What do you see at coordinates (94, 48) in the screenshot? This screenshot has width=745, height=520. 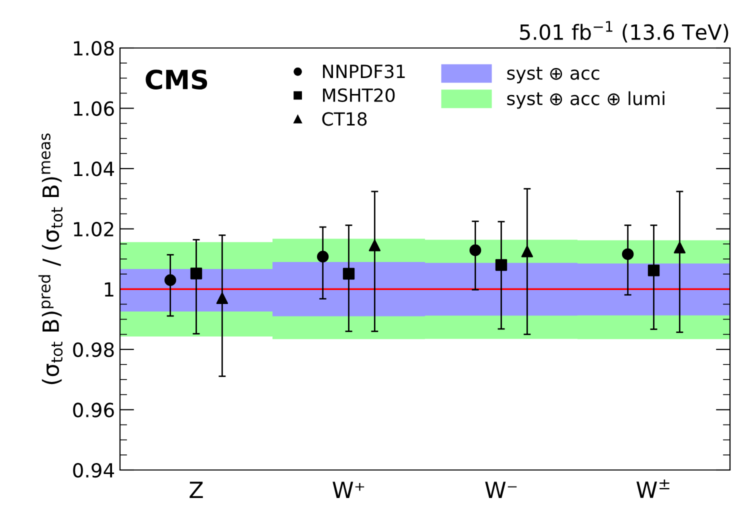 I see `y-tick-label: 1.08` at bounding box center [94, 48].